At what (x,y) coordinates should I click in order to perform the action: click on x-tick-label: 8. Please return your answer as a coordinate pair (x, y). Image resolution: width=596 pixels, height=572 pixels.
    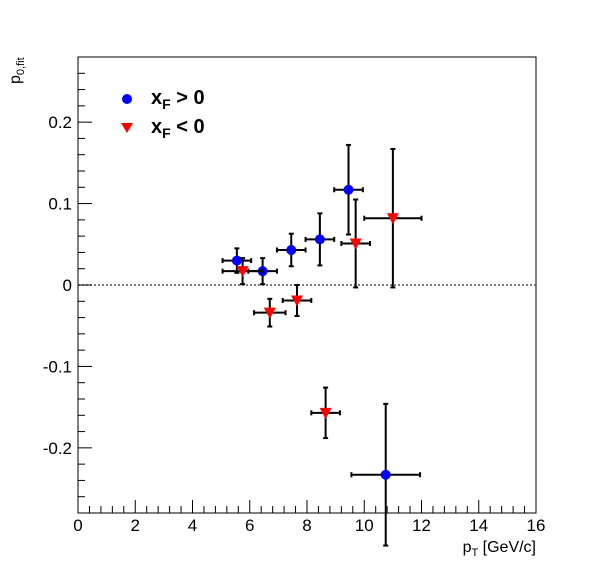
    Looking at the image, I should click on (306, 525).